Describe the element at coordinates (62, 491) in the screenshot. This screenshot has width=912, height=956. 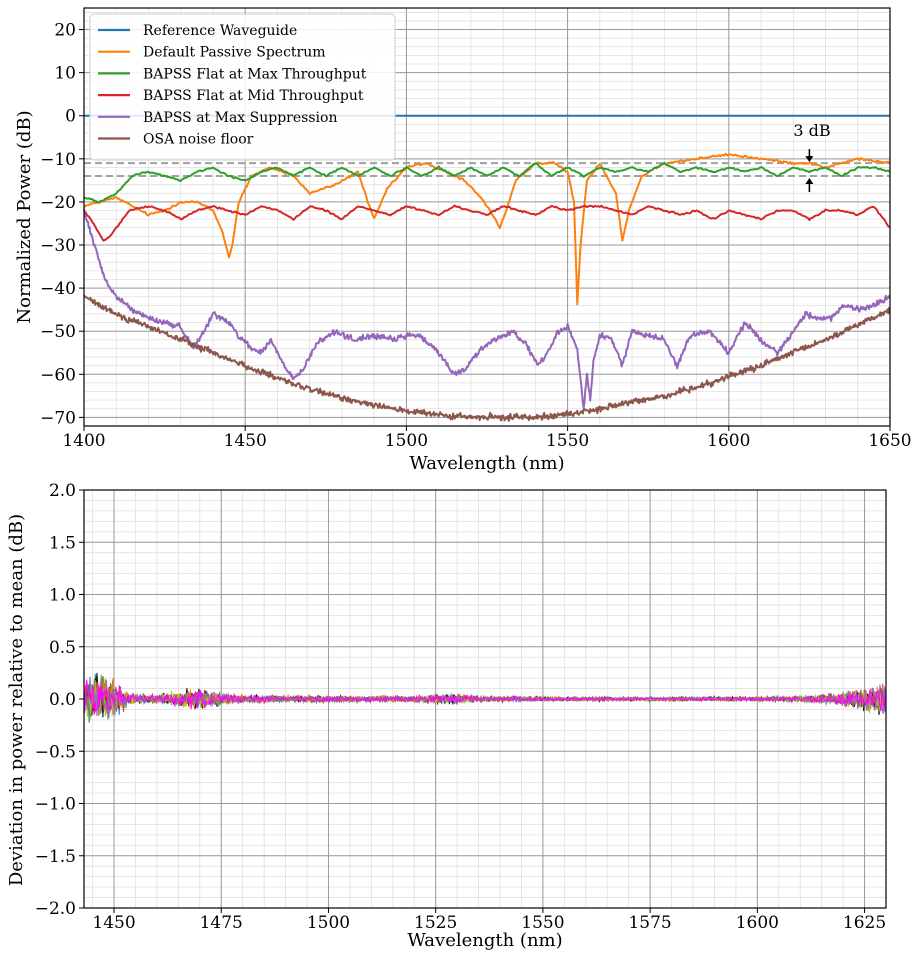
I see `bottom-y-tick-label: 2.0` at that location.